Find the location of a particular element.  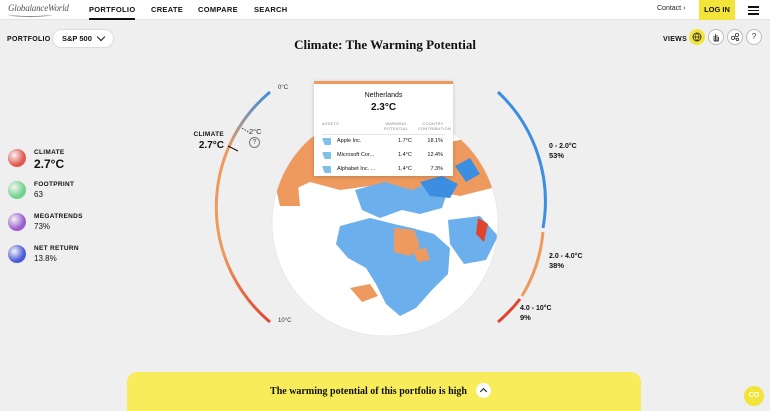

tooltip-col-warming: WARMING POTENTIAL is located at coordinates (396, 126).